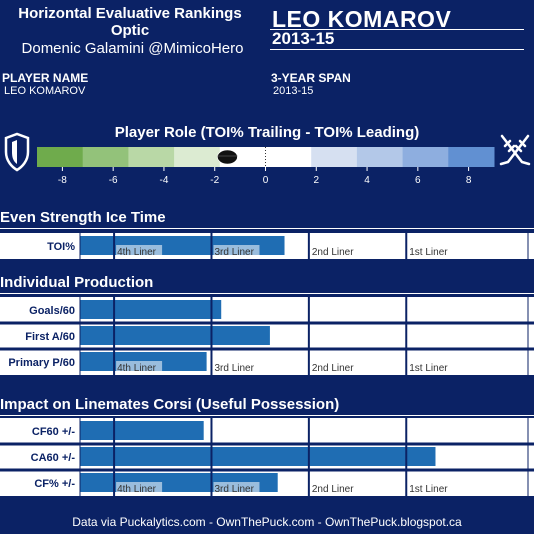  I want to click on player-name-value: LEO KOMAROV, so click(45, 91).